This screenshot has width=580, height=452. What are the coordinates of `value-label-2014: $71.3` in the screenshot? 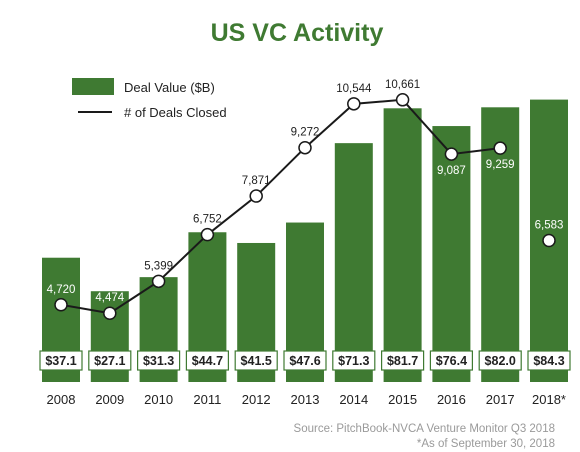 It's located at (353, 361).